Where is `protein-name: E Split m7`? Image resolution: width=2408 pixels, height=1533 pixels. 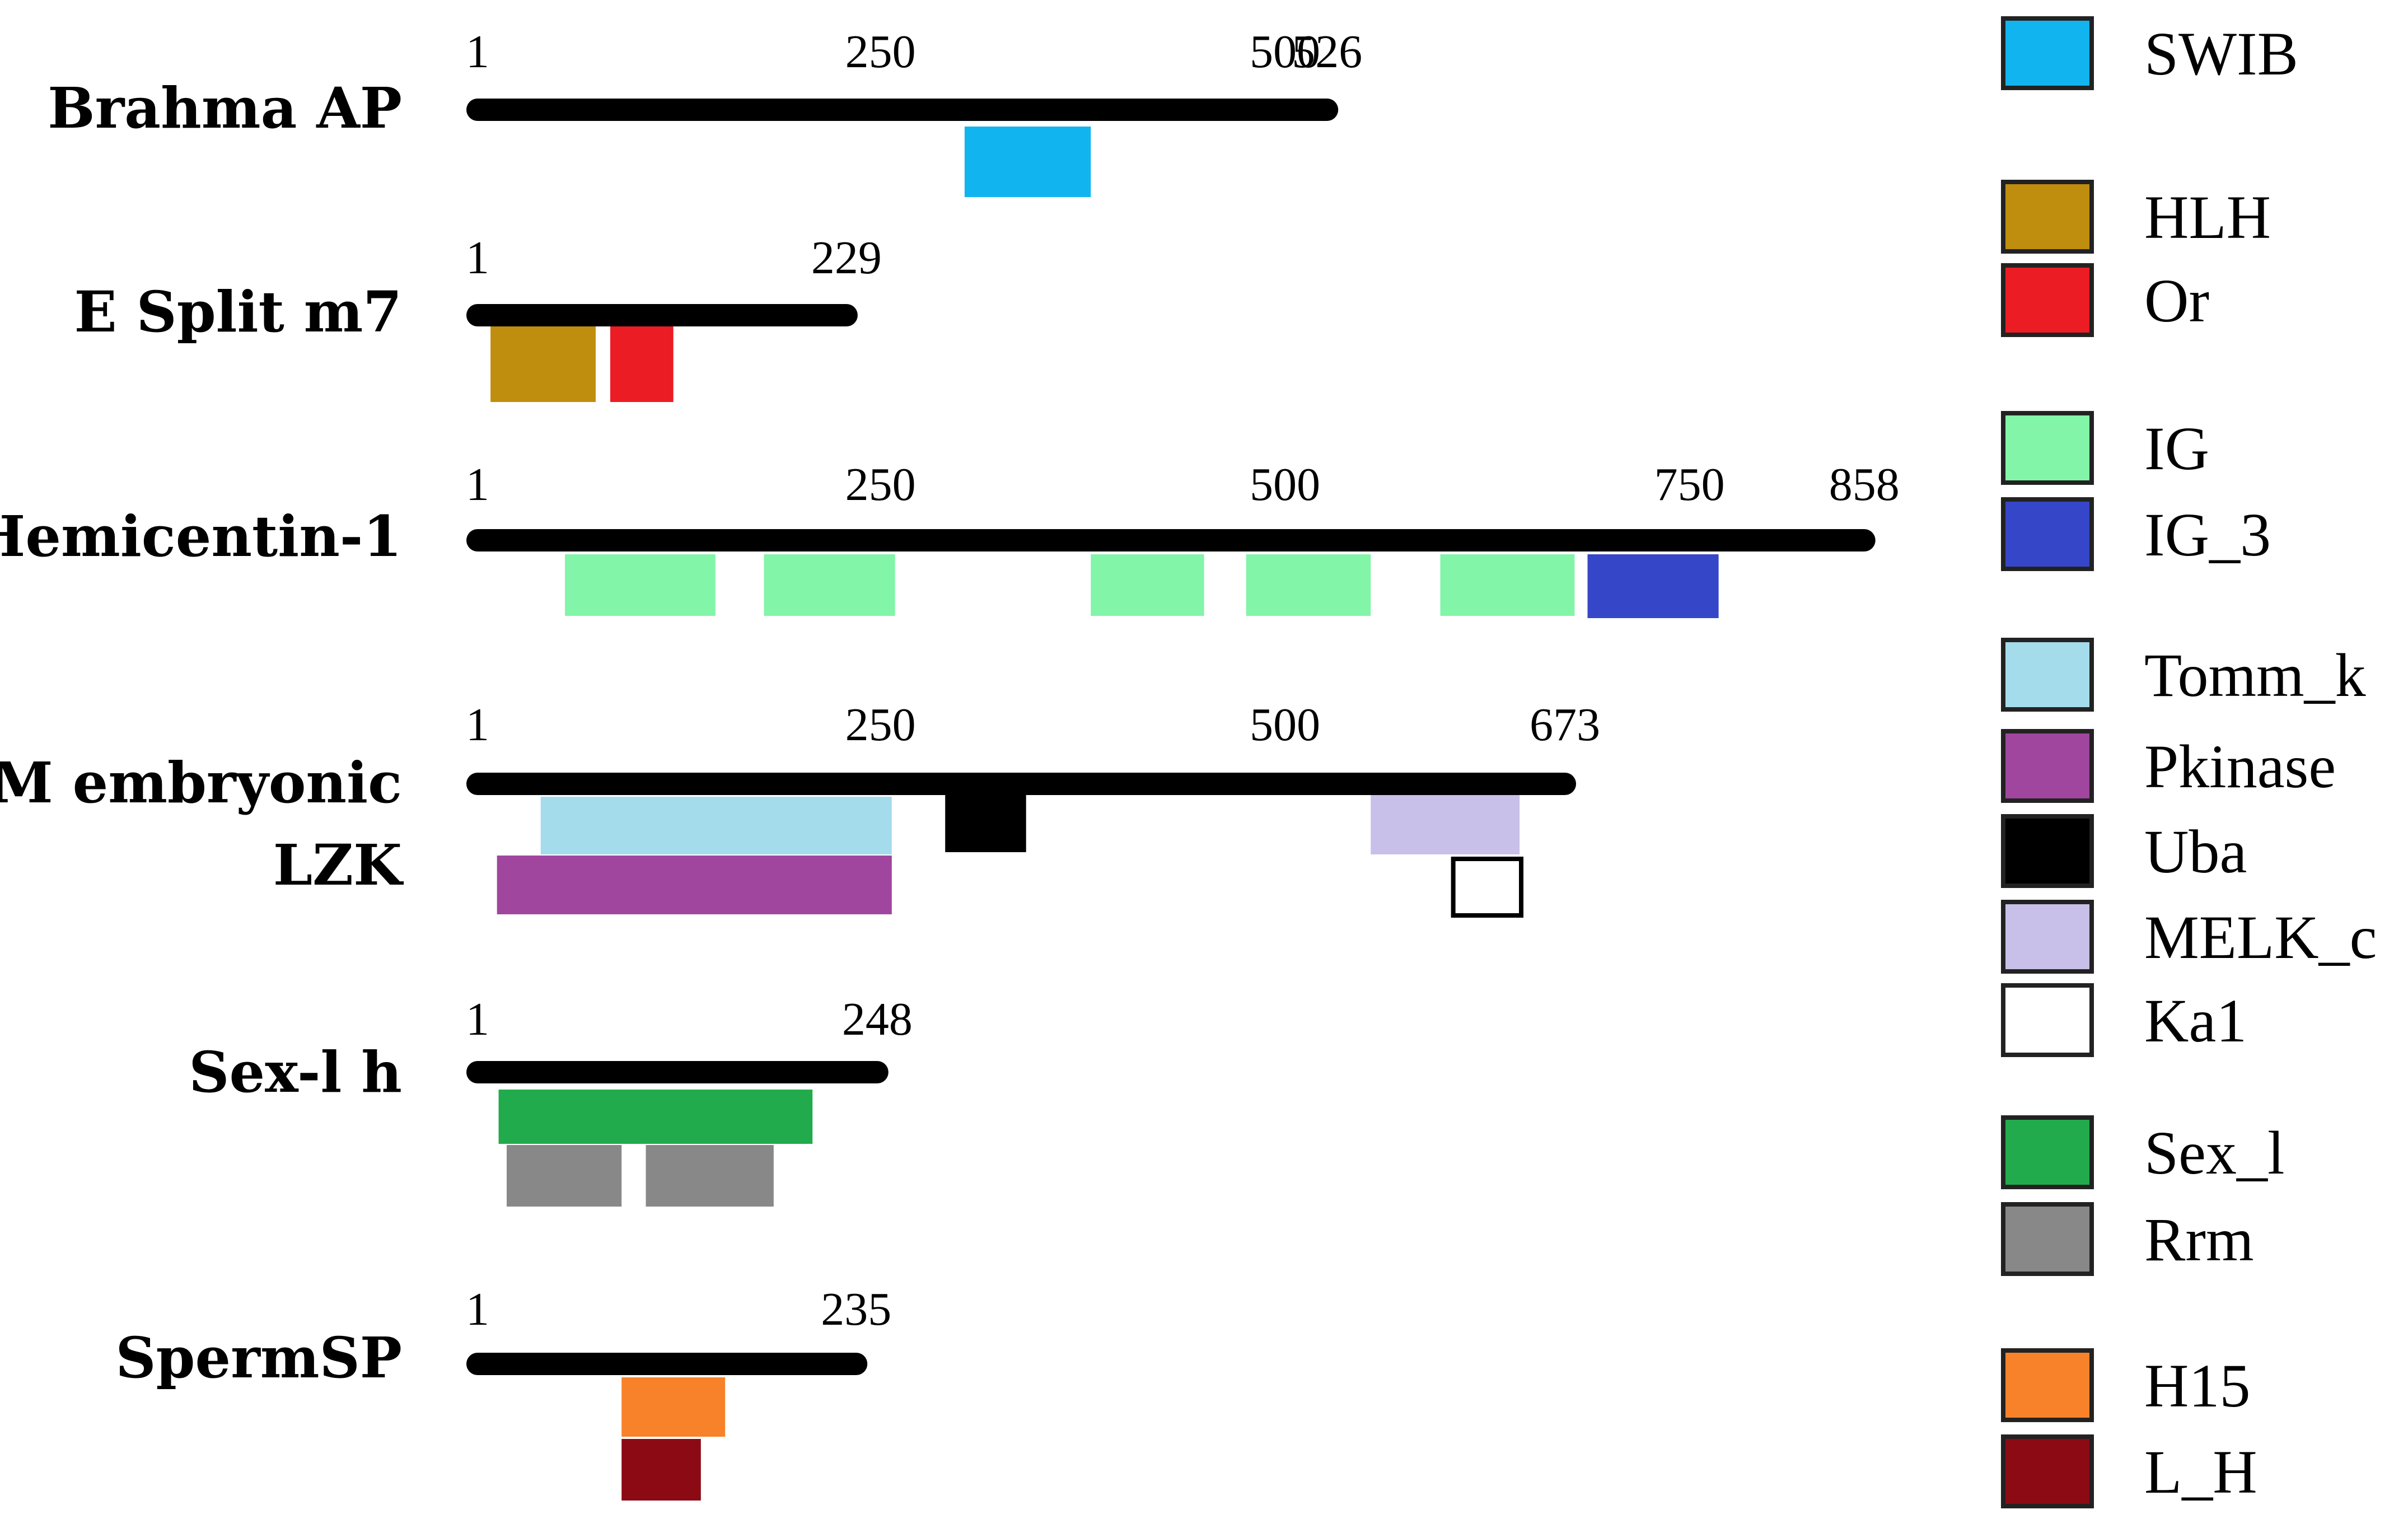 protein-name: E Split m7 is located at coordinates (238, 312).